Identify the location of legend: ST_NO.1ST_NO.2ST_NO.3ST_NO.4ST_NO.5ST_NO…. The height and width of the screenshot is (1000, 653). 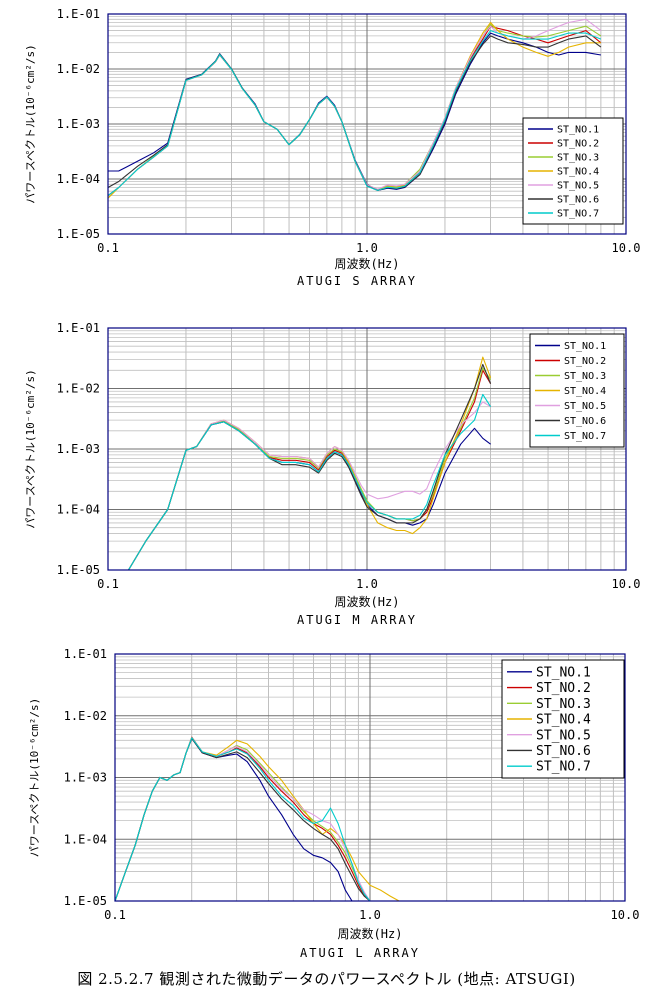
(563, 719).